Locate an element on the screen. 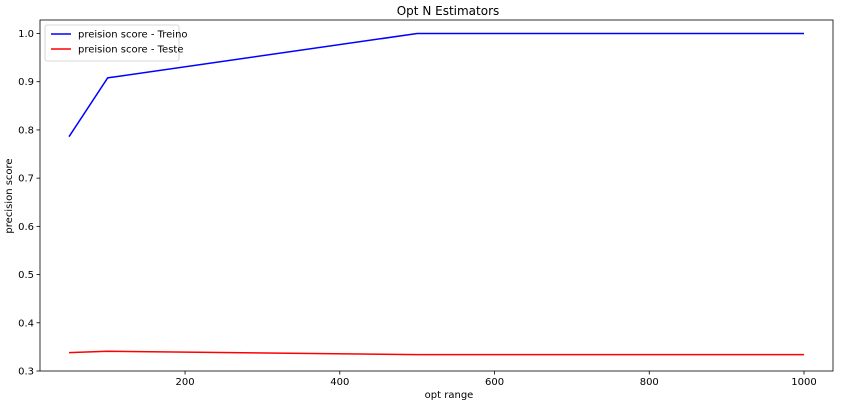  y-tick-label: 0.8 is located at coordinates (26, 130).